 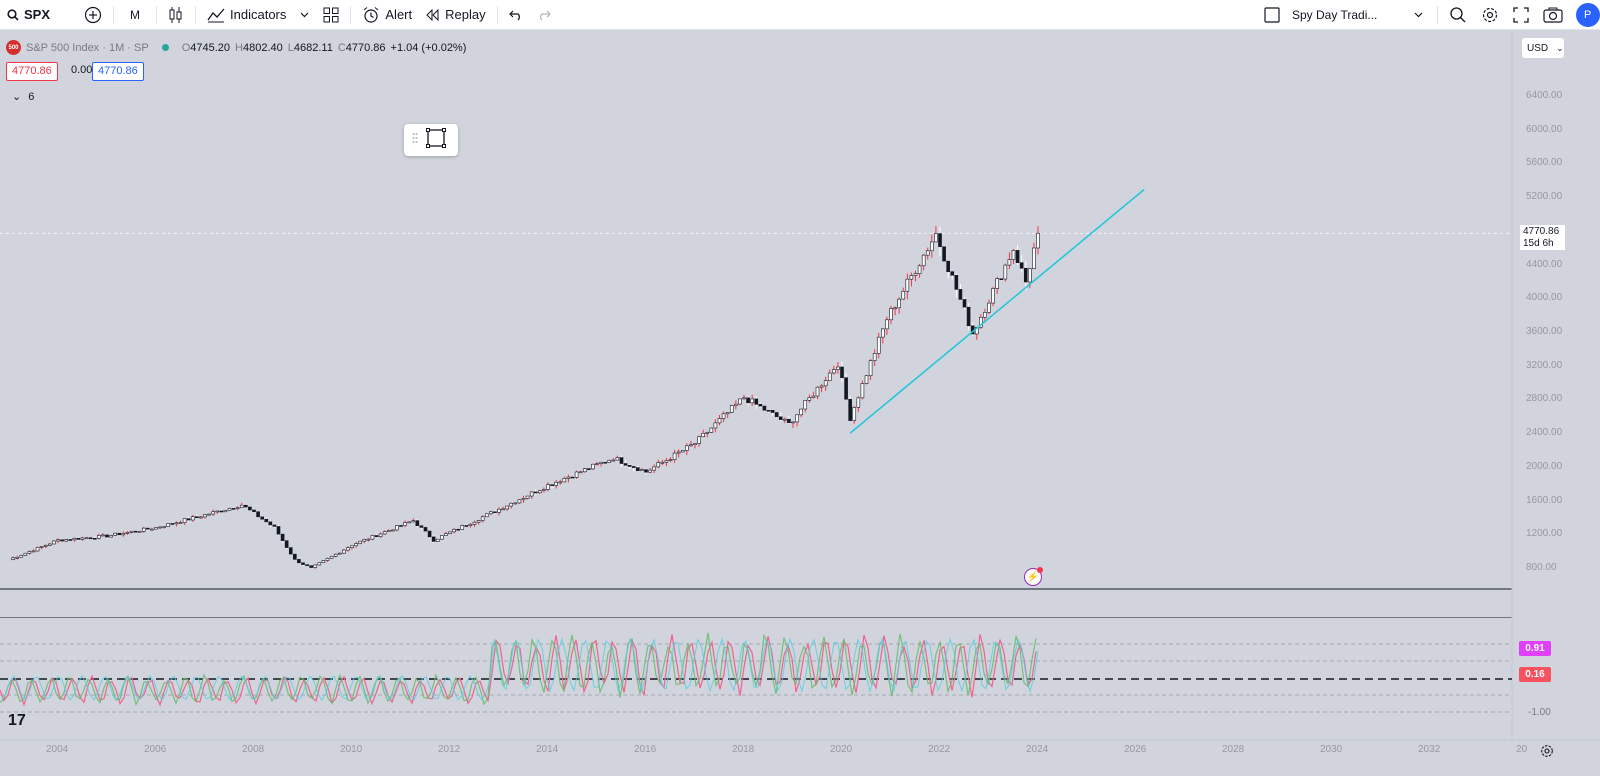 What do you see at coordinates (371, 15) in the screenshot?
I see `alarm-clock-icon` at bounding box center [371, 15].